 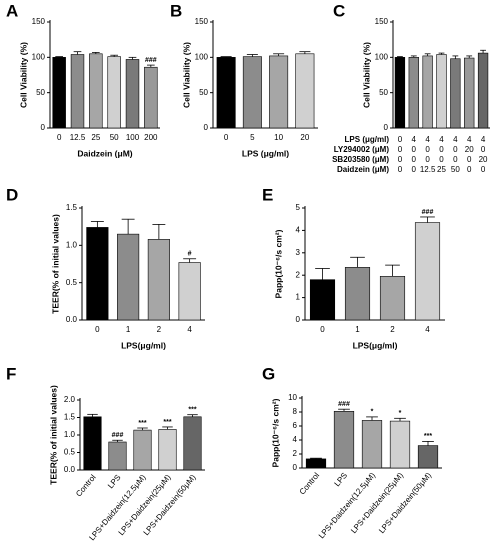 I want to click on x-tick-label: Control, so click(x=86, y=486).